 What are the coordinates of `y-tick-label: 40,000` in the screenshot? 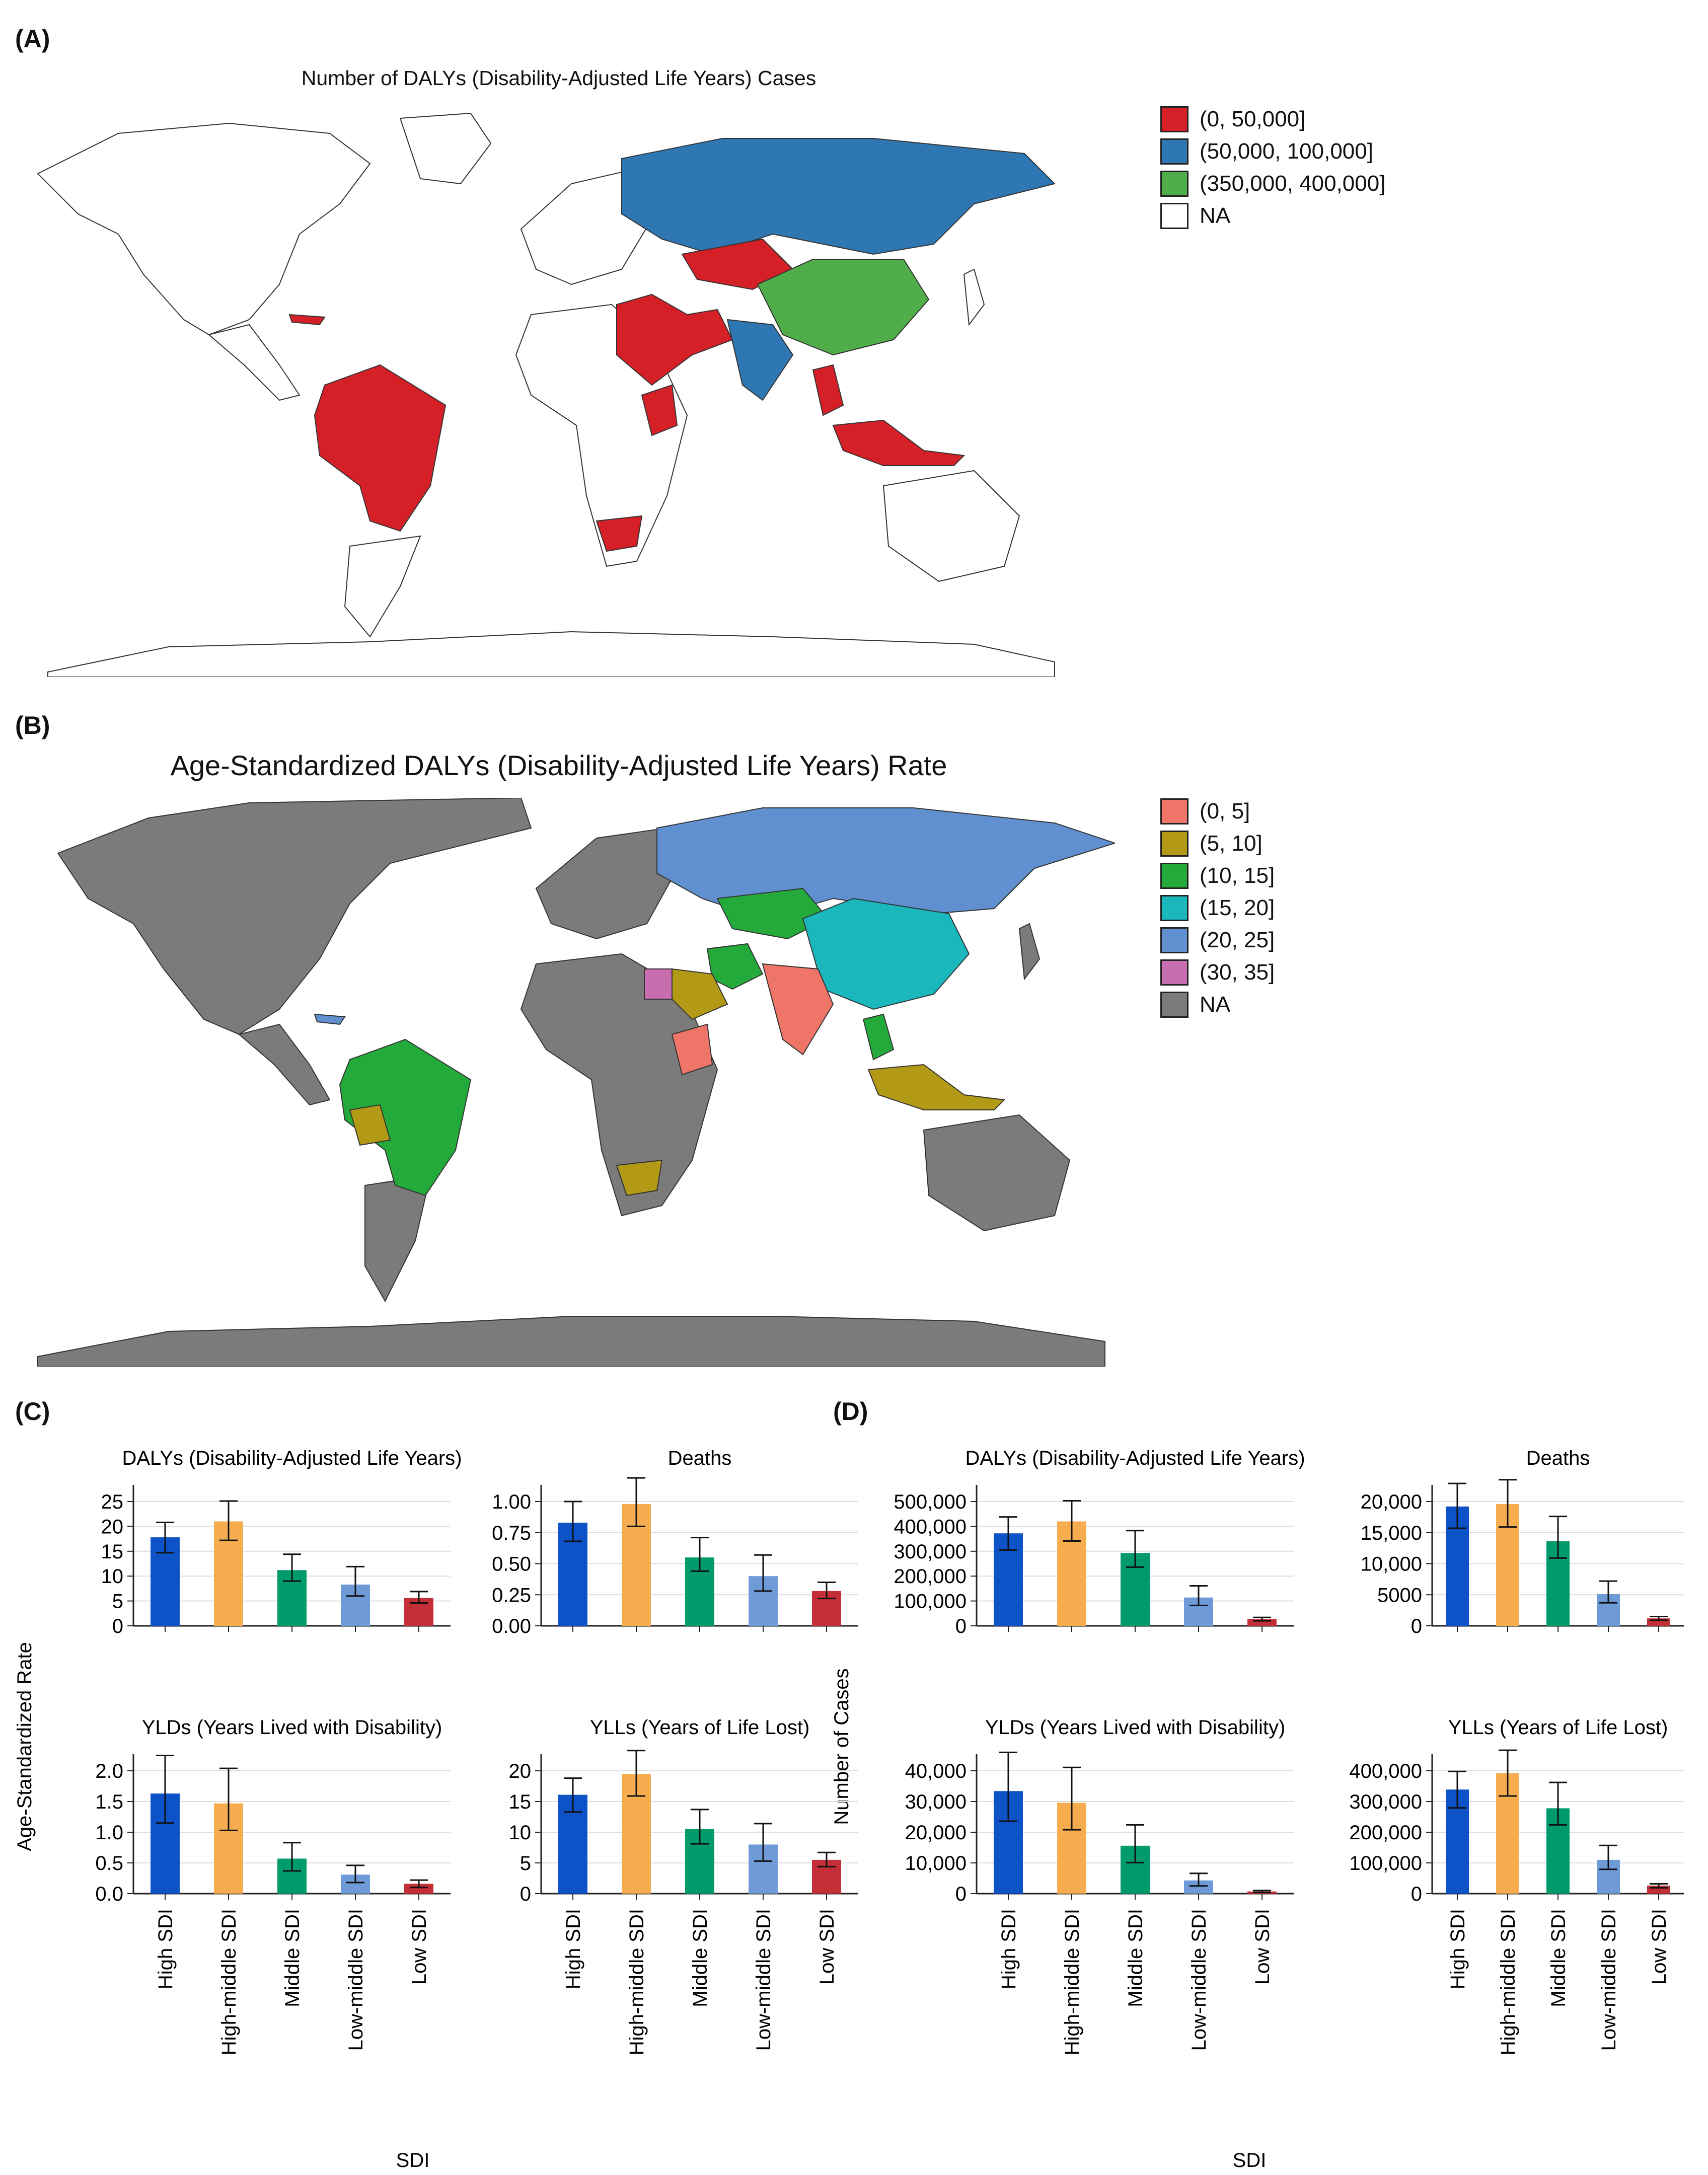 It's located at (936, 1771).